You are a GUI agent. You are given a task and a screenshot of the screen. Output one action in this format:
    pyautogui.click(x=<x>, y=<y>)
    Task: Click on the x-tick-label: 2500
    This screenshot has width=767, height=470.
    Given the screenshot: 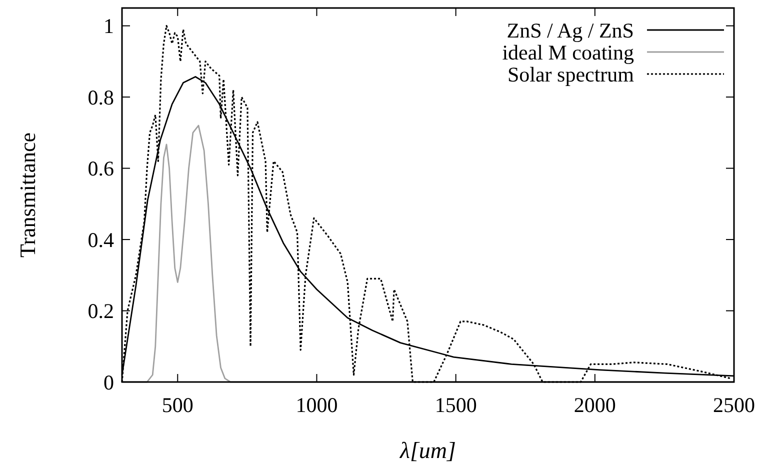 What is the action you would take?
    pyautogui.click(x=734, y=405)
    